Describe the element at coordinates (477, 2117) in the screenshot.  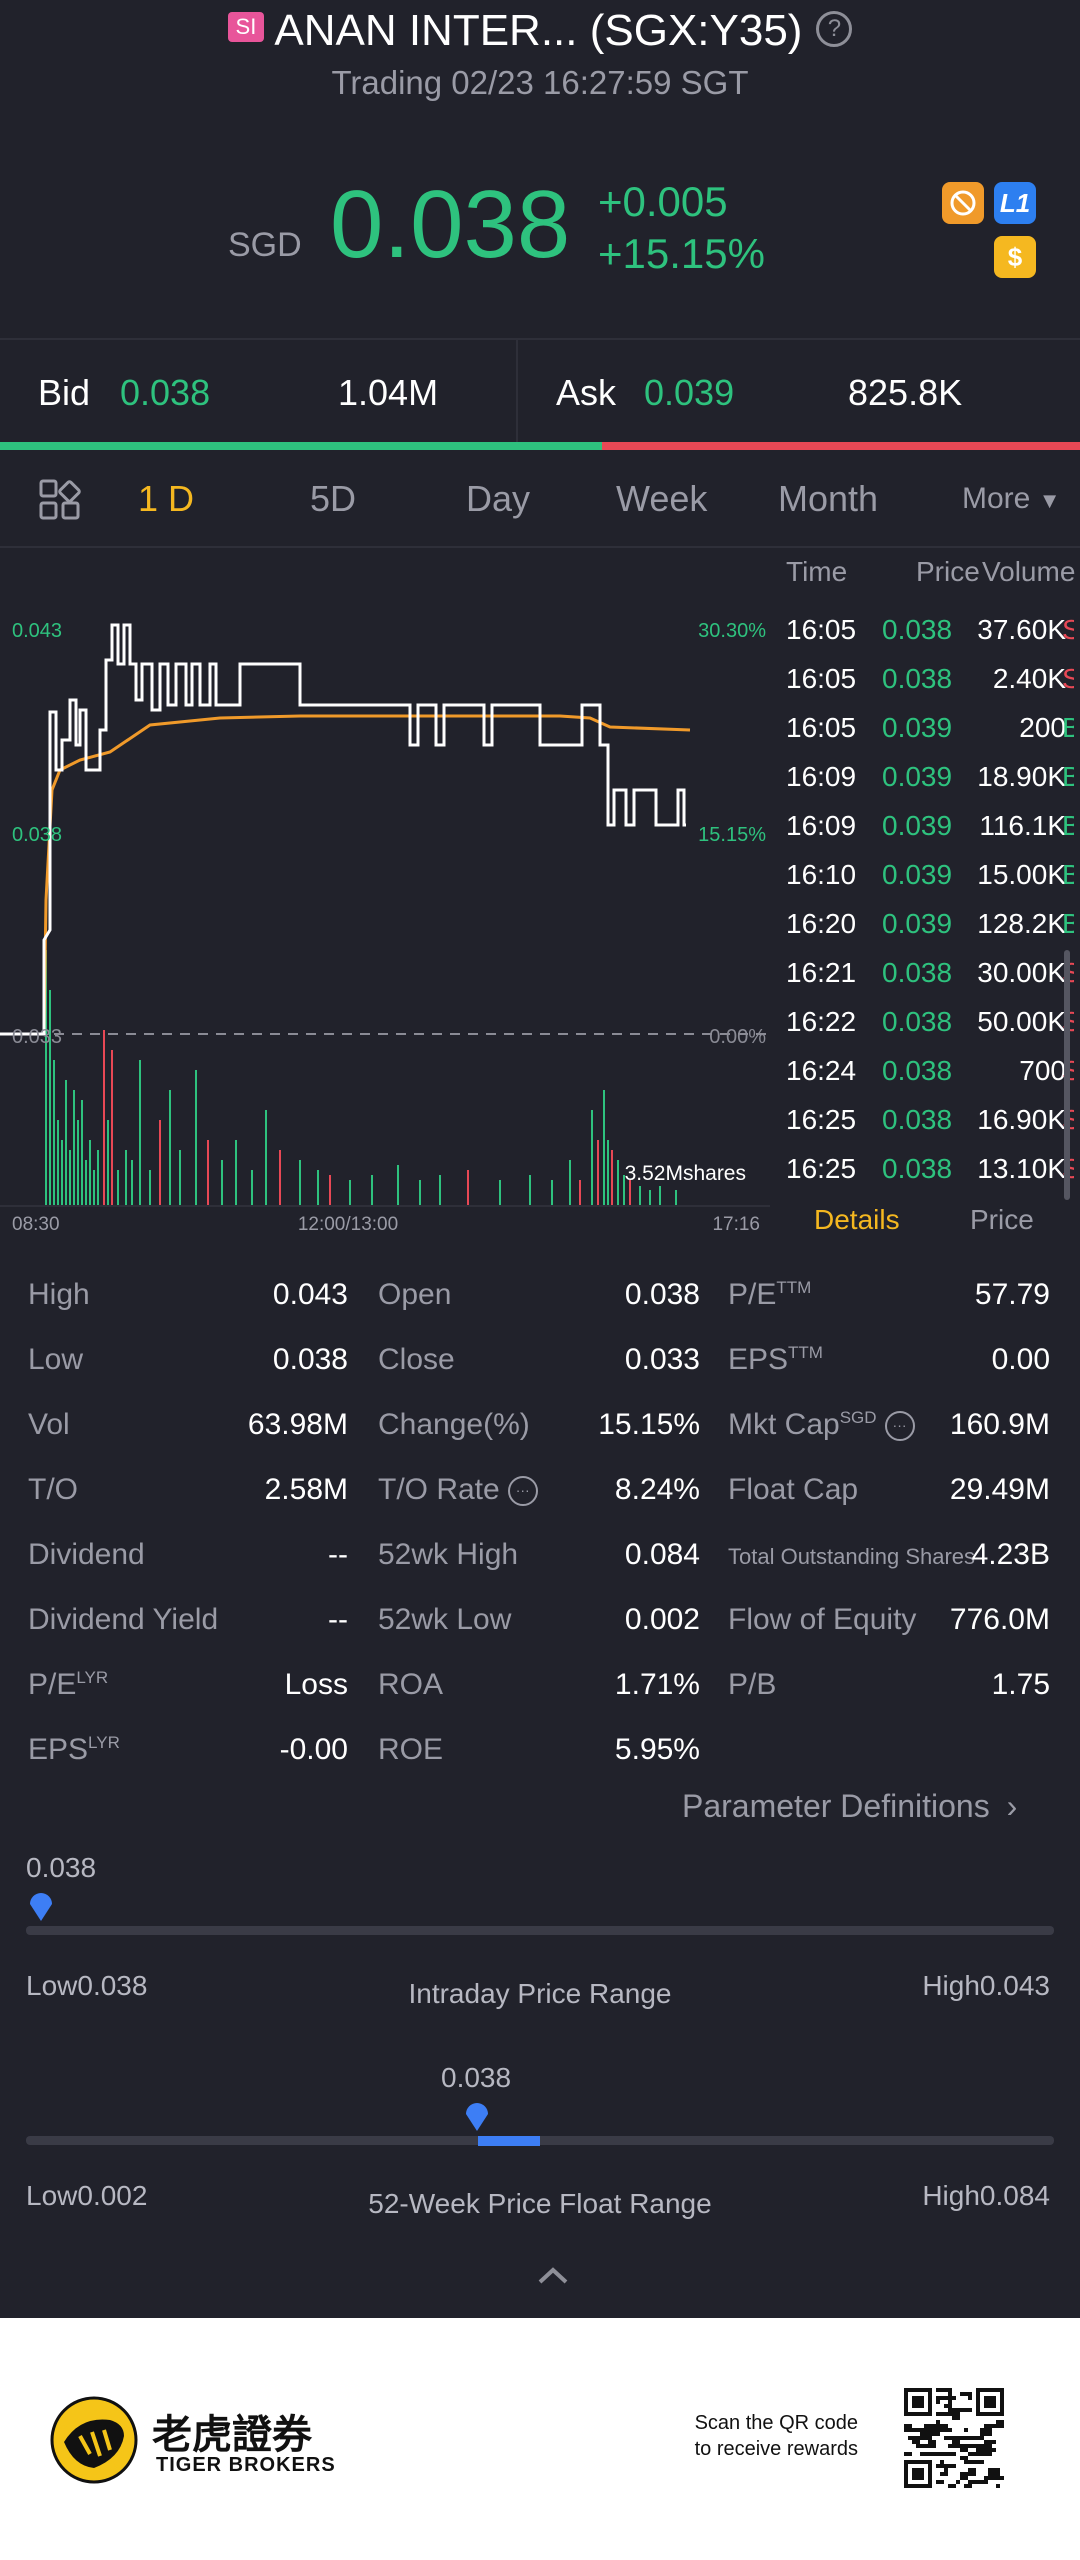
I see `week52-pin-icon` at that location.